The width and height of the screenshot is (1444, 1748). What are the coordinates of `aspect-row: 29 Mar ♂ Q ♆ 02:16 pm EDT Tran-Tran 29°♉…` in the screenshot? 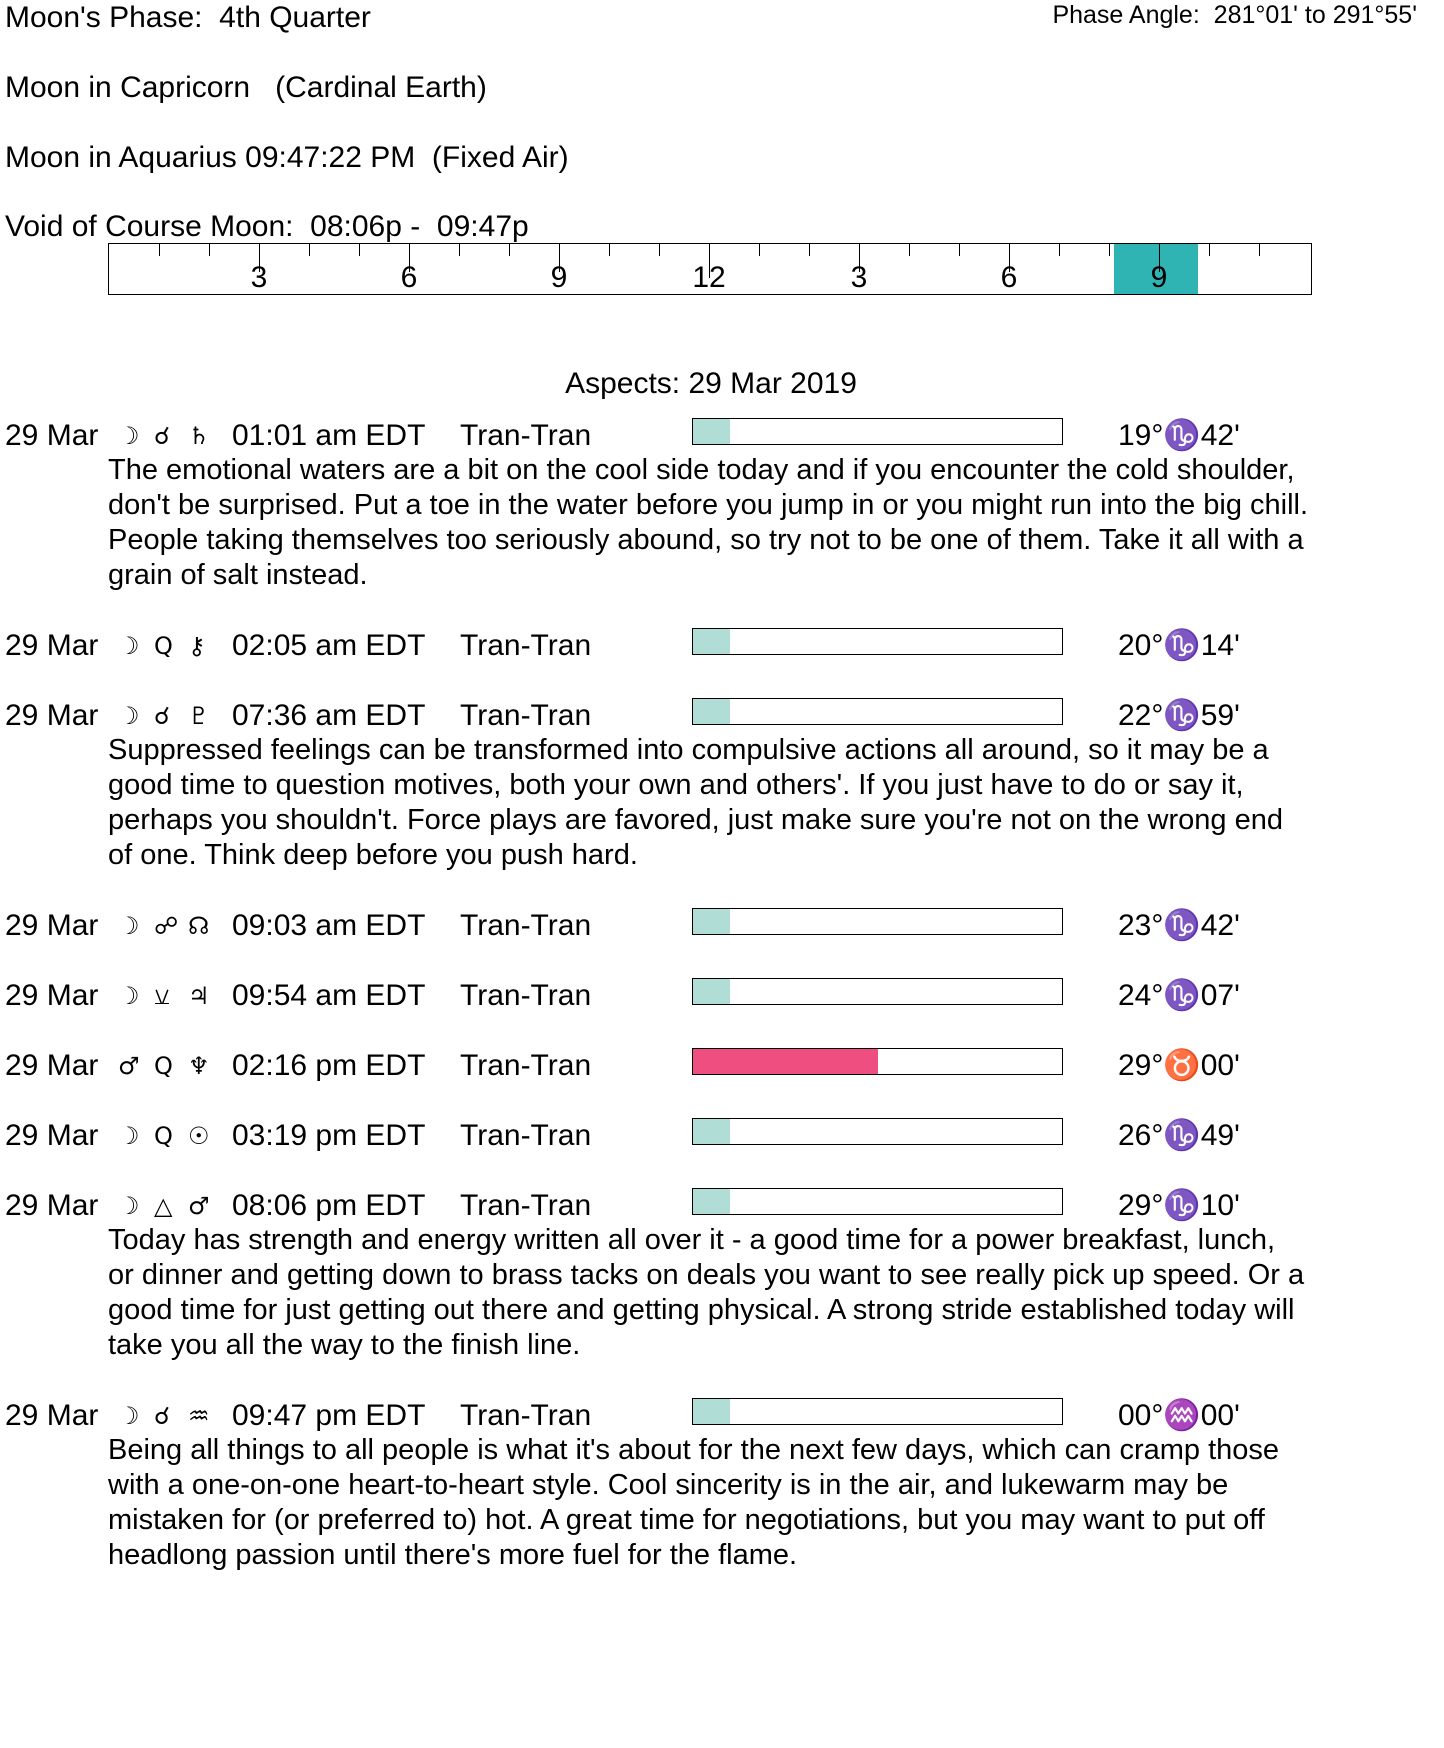 It's located at (722, 1065).